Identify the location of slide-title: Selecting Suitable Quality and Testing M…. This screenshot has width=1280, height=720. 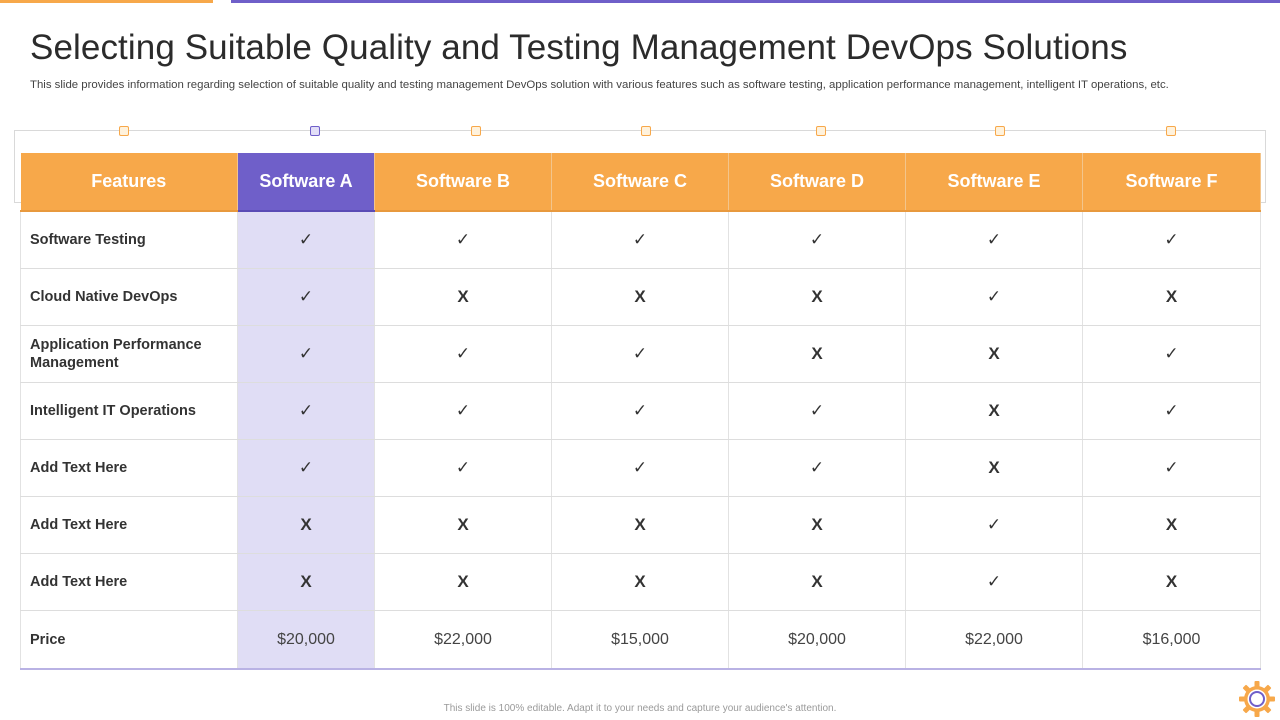
(579, 47).